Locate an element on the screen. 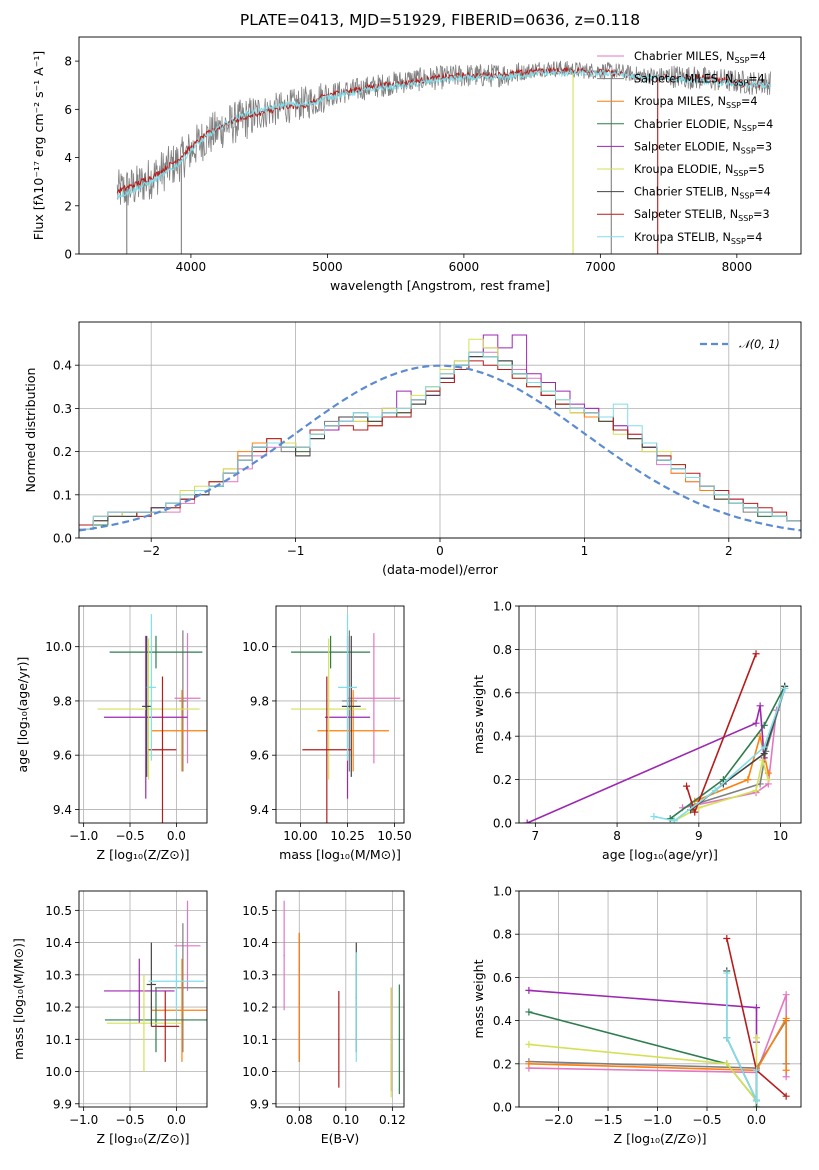 Image resolution: width=819 pixels, height=1170 pixels. series-Chabrier ELODIE is located at coordinates (727, 752).